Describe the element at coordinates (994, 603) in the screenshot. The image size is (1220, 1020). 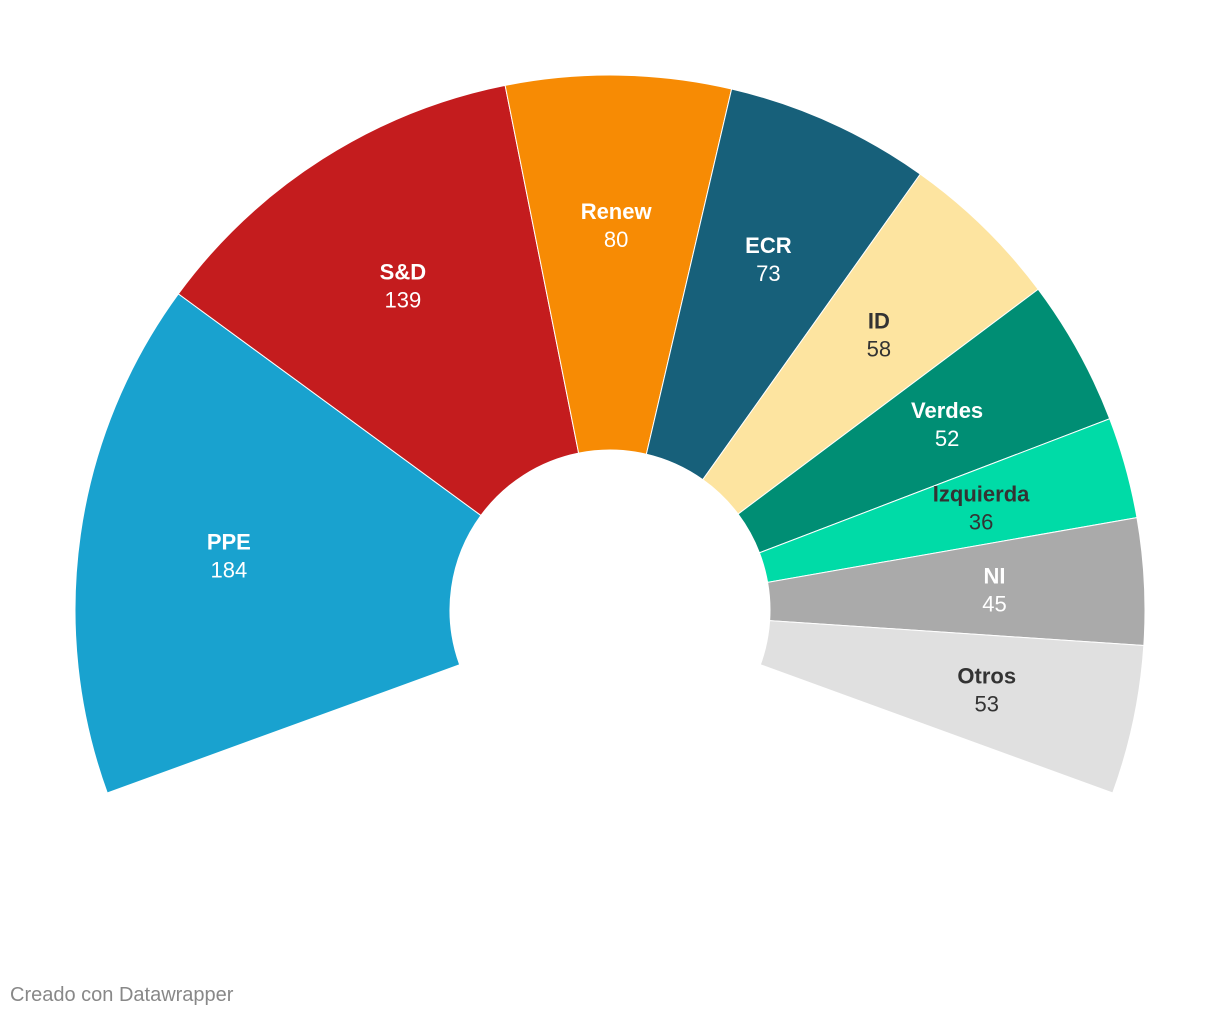
I see `segment-value-ni: 45` at that location.